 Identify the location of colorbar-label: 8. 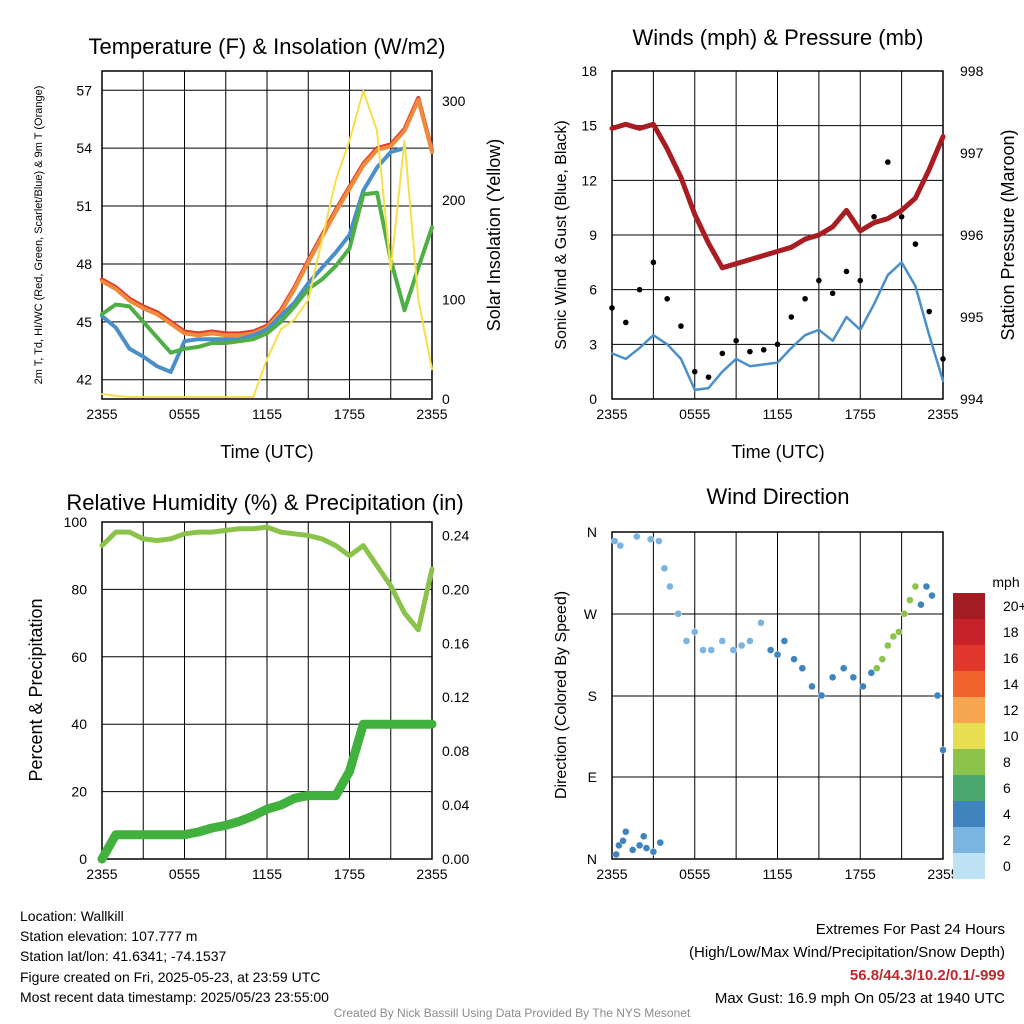
(1007, 762).